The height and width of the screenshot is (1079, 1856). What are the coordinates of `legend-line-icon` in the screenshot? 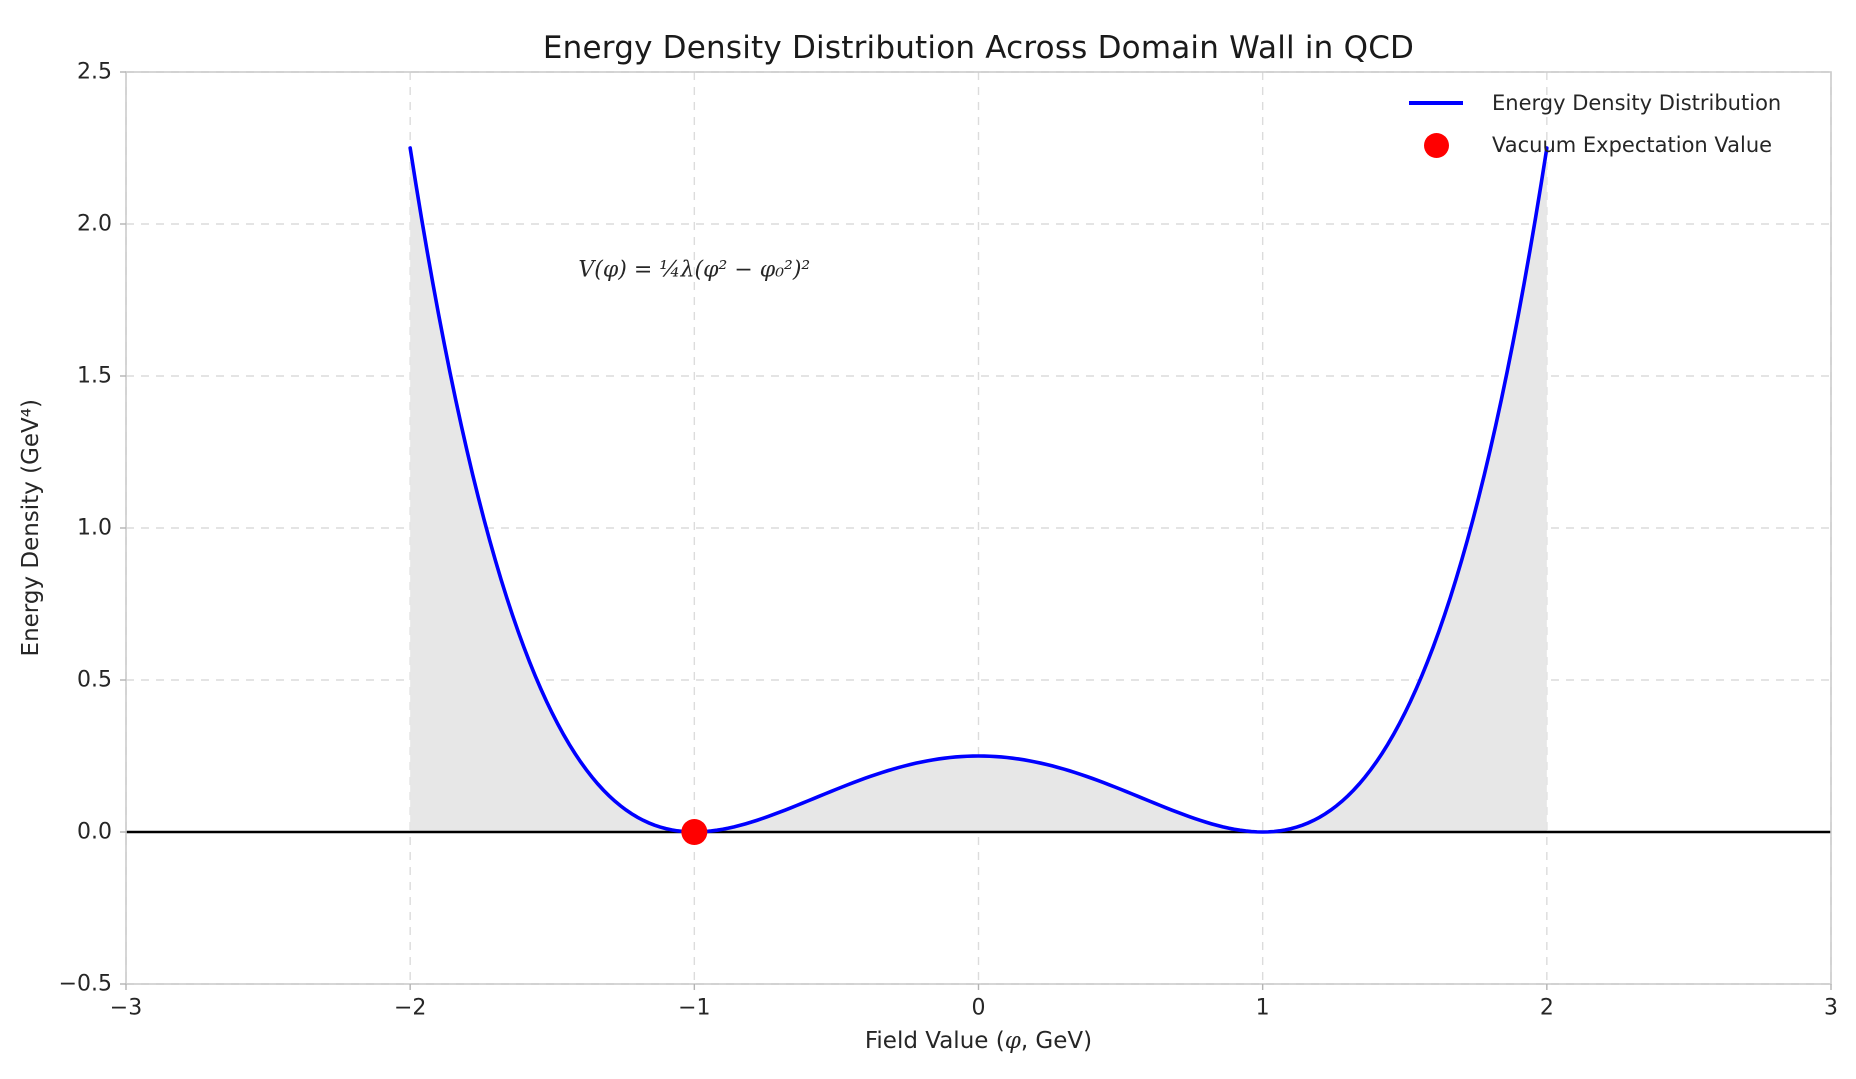 It's located at (1436, 103).